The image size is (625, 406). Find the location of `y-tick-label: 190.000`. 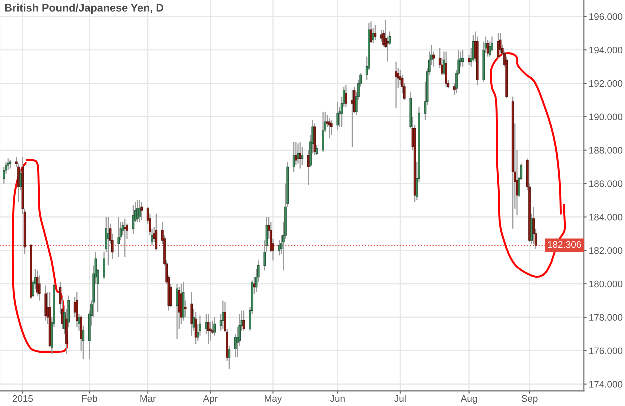

y-tick-label: 190.000 is located at coordinates (606, 117).